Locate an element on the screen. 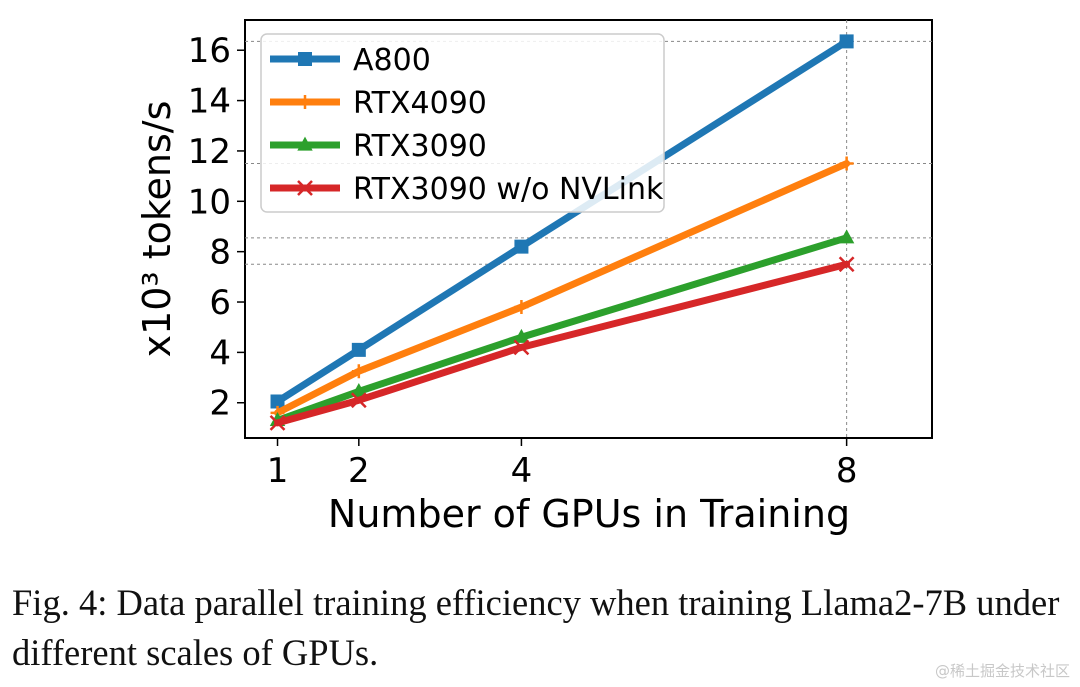  legend-item: RTX3090 is located at coordinates (378, 146).